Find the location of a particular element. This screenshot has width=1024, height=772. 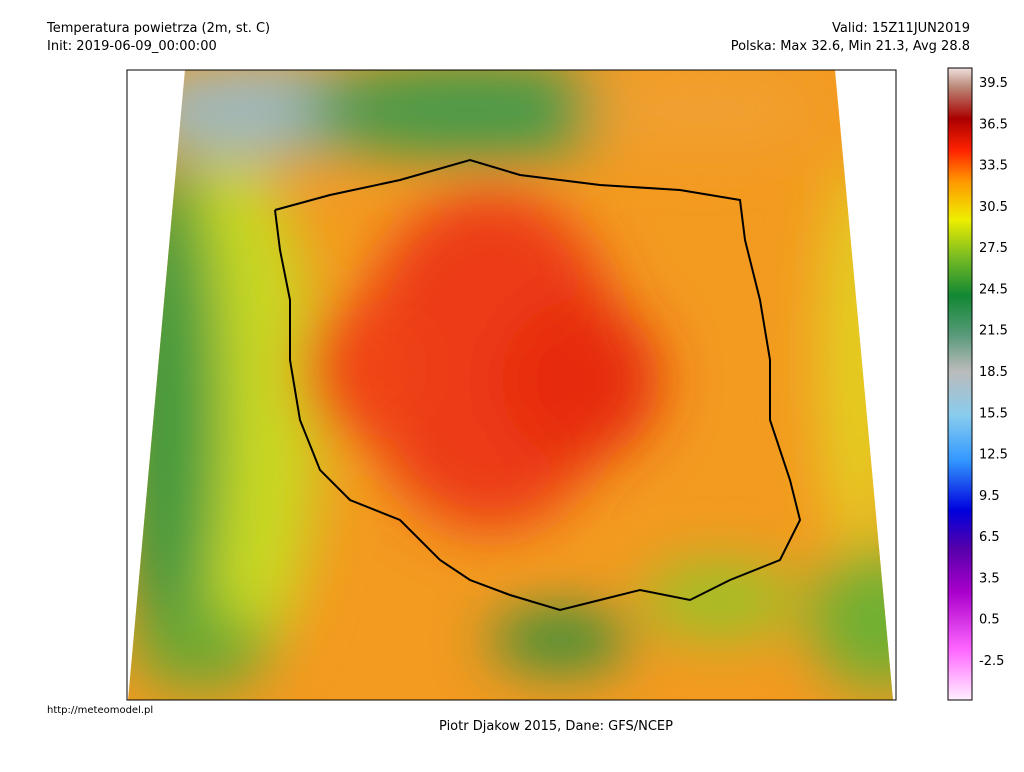

colorbar-label: 30.5 is located at coordinates (993, 207).